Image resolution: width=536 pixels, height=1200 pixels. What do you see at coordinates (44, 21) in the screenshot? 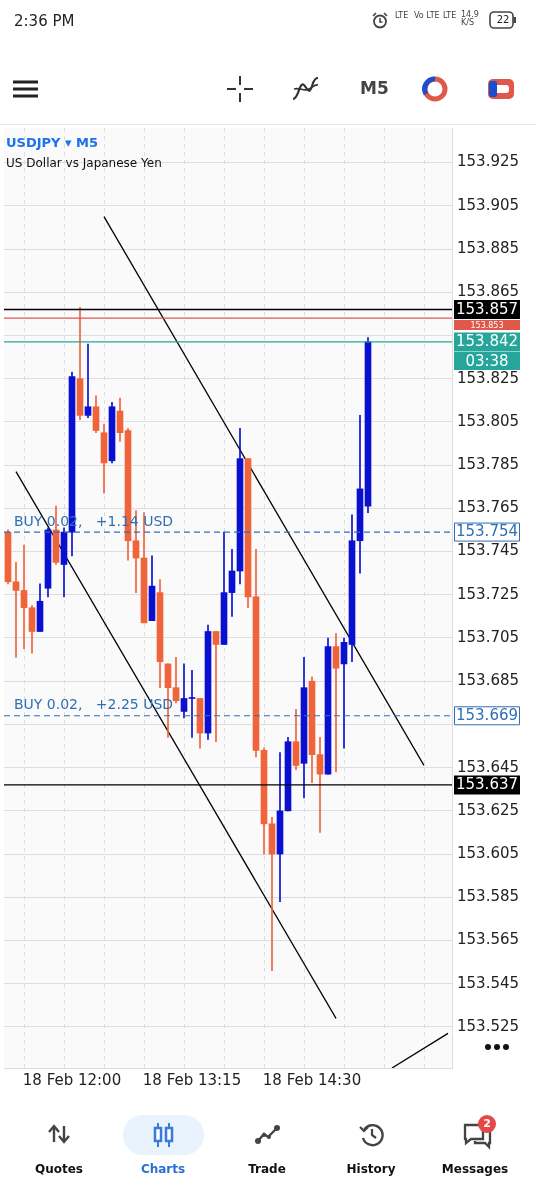
I see `text: 2:36 PM` at bounding box center [44, 21].